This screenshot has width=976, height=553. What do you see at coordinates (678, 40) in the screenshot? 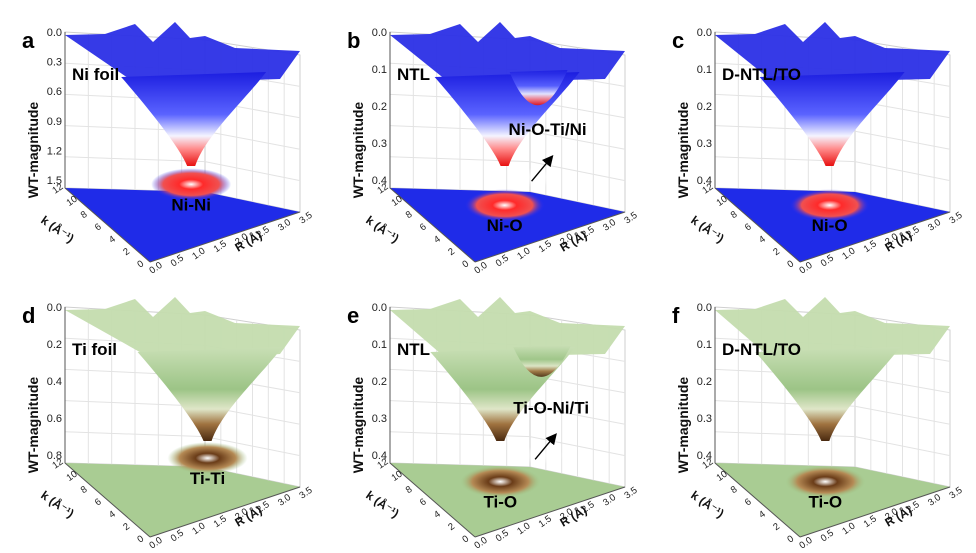
I see `panel-letter: c` at bounding box center [678, 40].